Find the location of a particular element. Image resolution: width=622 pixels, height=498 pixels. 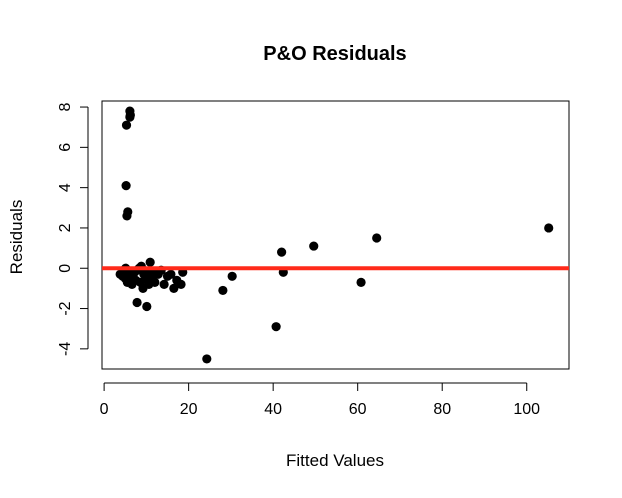

y-tick-label: 4 is located at coordinates (65, 187).